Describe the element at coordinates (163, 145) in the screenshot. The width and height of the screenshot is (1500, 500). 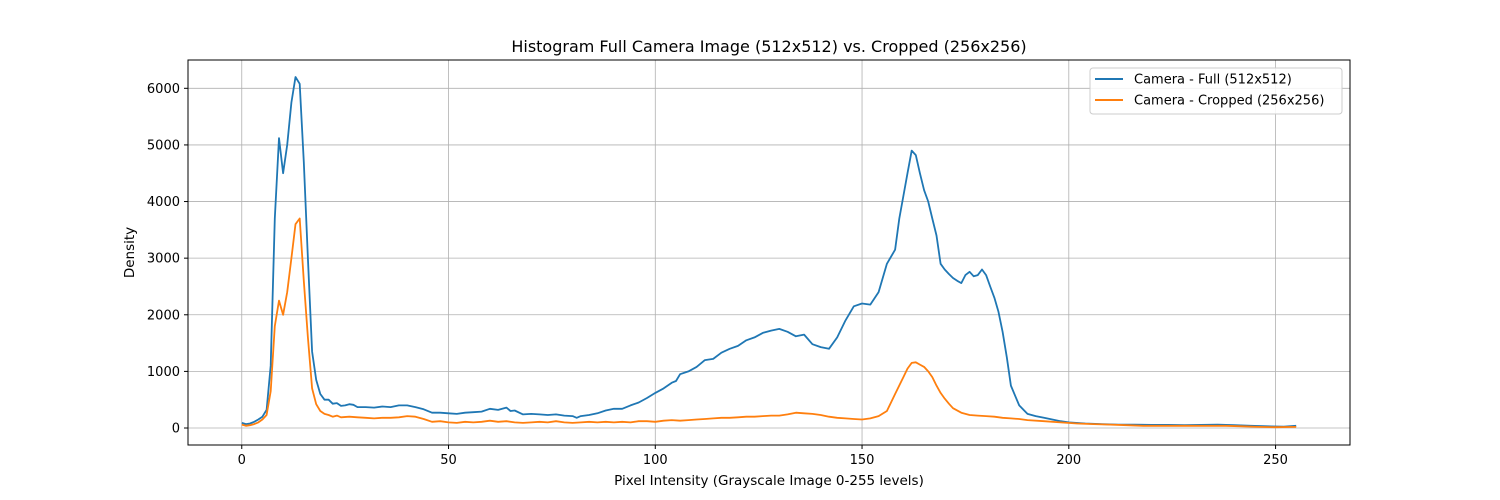
I see `y-tick-label: 5000` at that location.